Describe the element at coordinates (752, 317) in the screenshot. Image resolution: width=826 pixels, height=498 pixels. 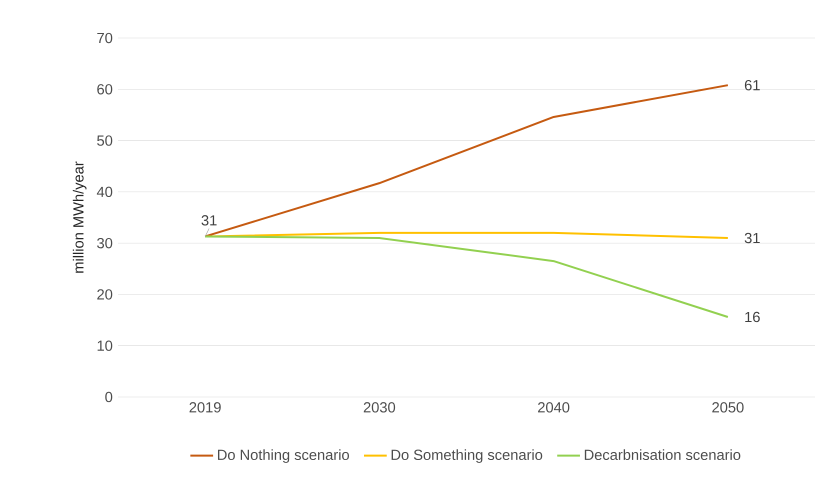
I see `data-label: 16` at that location.